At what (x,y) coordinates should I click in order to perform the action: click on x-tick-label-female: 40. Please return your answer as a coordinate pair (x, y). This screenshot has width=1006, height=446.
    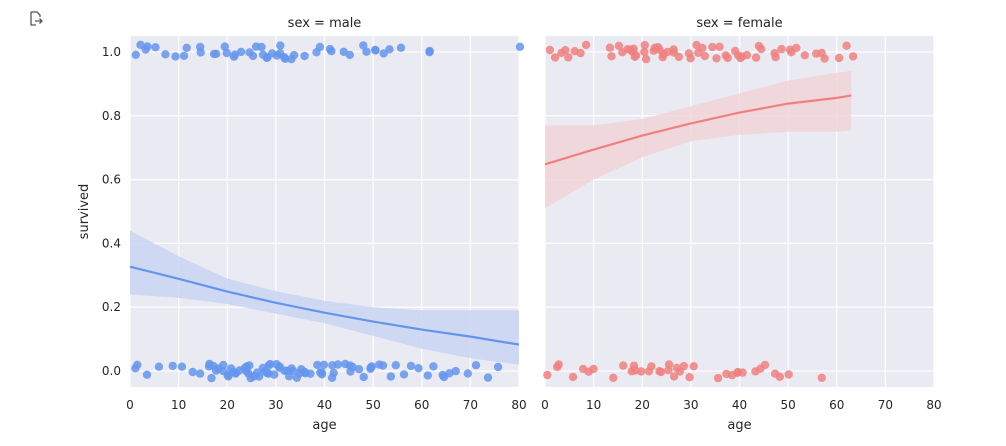
    Looking at the image, I should click on (739, 405).